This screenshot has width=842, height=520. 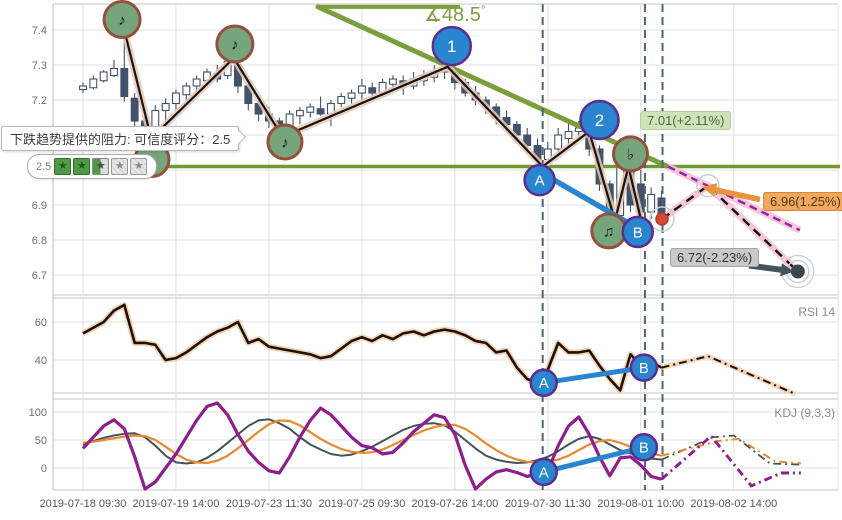 What do you see at coordinates (452, 15) in the screenshot?
I see `angle-value: ∡48.5` at bounding box center [452, 15].